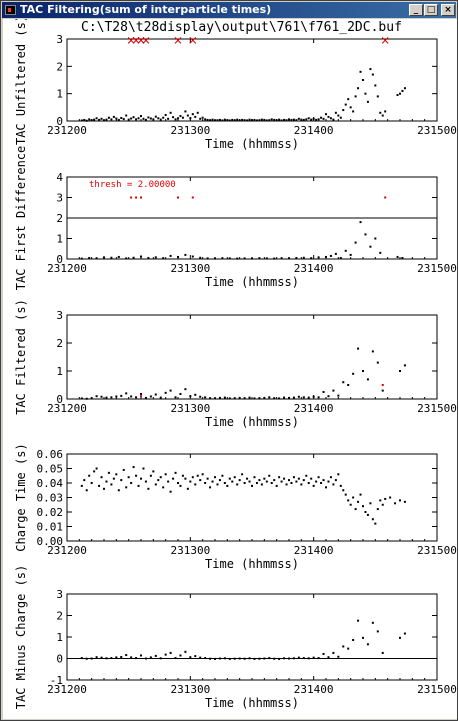 The width and height of the screenshot is (458, 721). I want to click on chart-2-x-tick-label: 231500, so click(437, 408).